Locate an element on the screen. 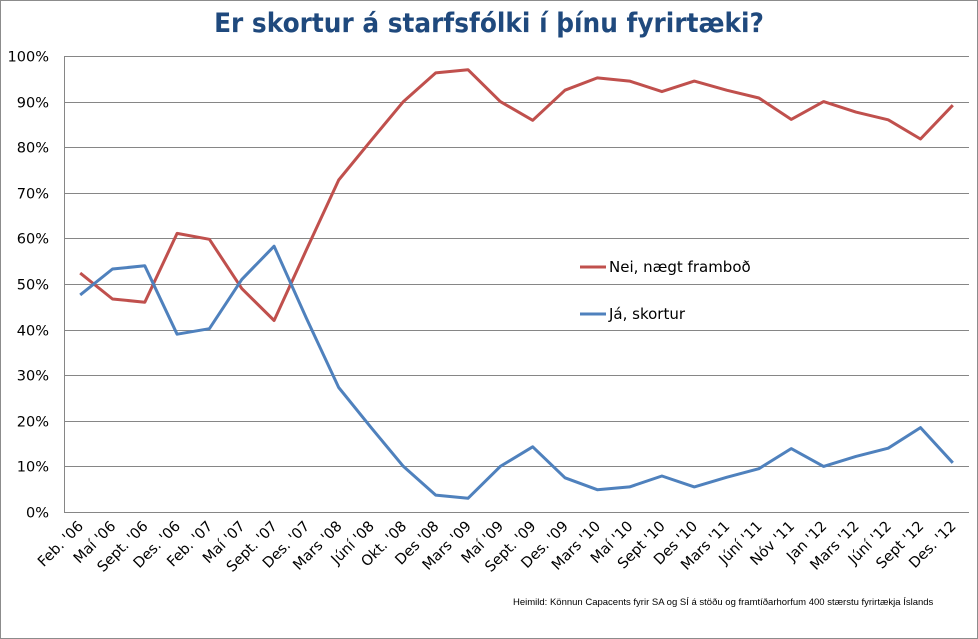 This screenshot has width=978, height=639. legend-label-nei: Nei, nægt framboð is located at coordinates (680, 267).